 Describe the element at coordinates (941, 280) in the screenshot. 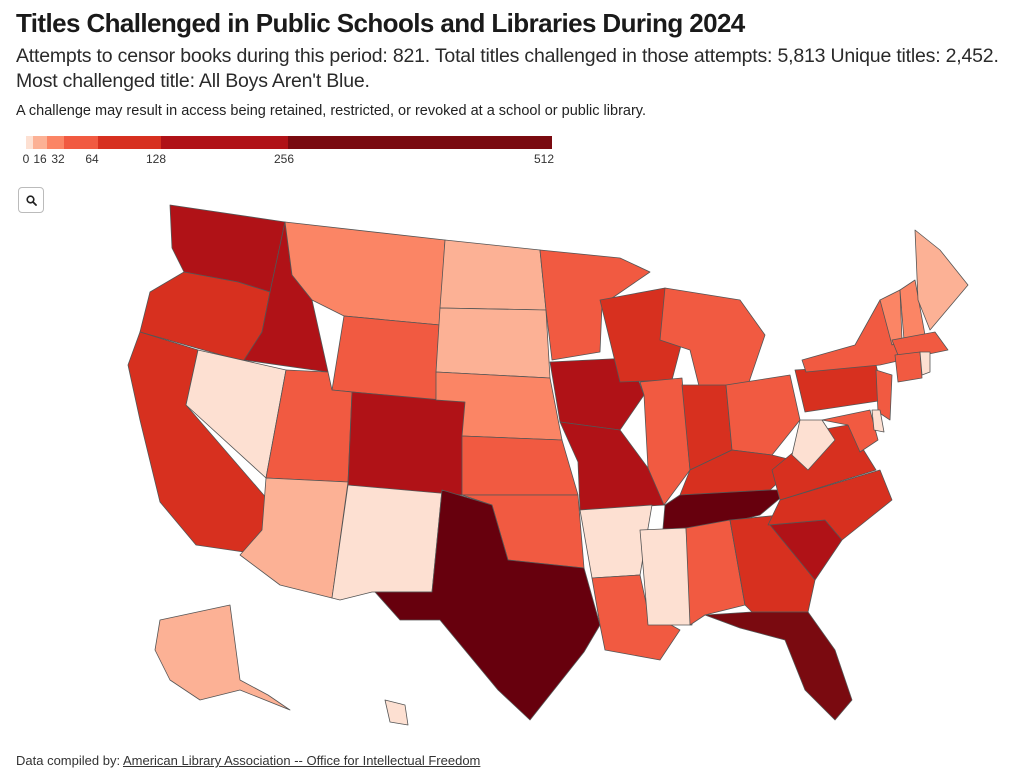

I see `state-me` at that location.